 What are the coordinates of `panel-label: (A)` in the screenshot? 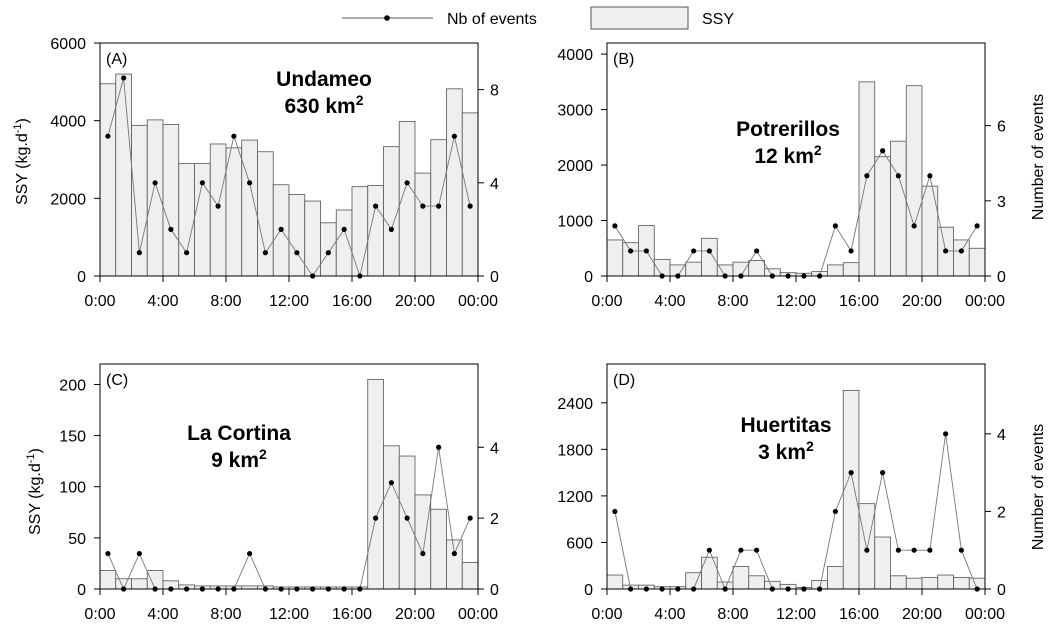 It's located at (116, 59).